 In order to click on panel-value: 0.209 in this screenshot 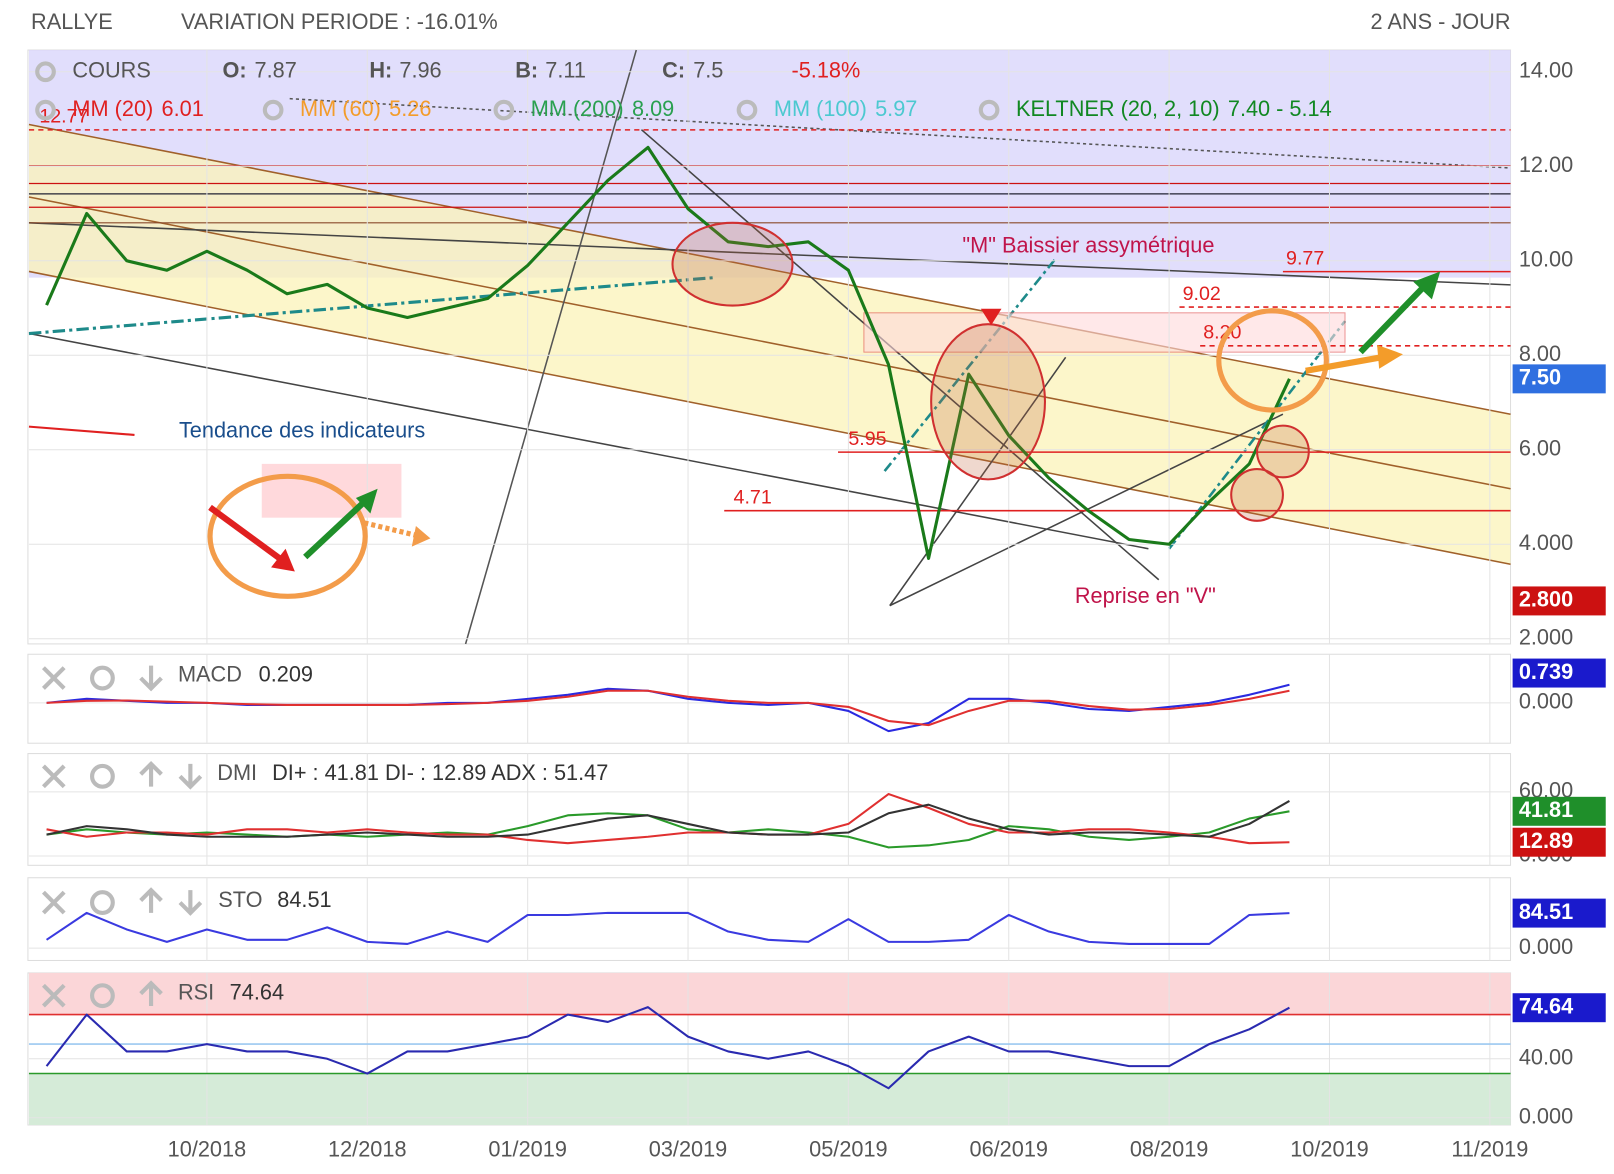, I will do `click(286, 674)`.